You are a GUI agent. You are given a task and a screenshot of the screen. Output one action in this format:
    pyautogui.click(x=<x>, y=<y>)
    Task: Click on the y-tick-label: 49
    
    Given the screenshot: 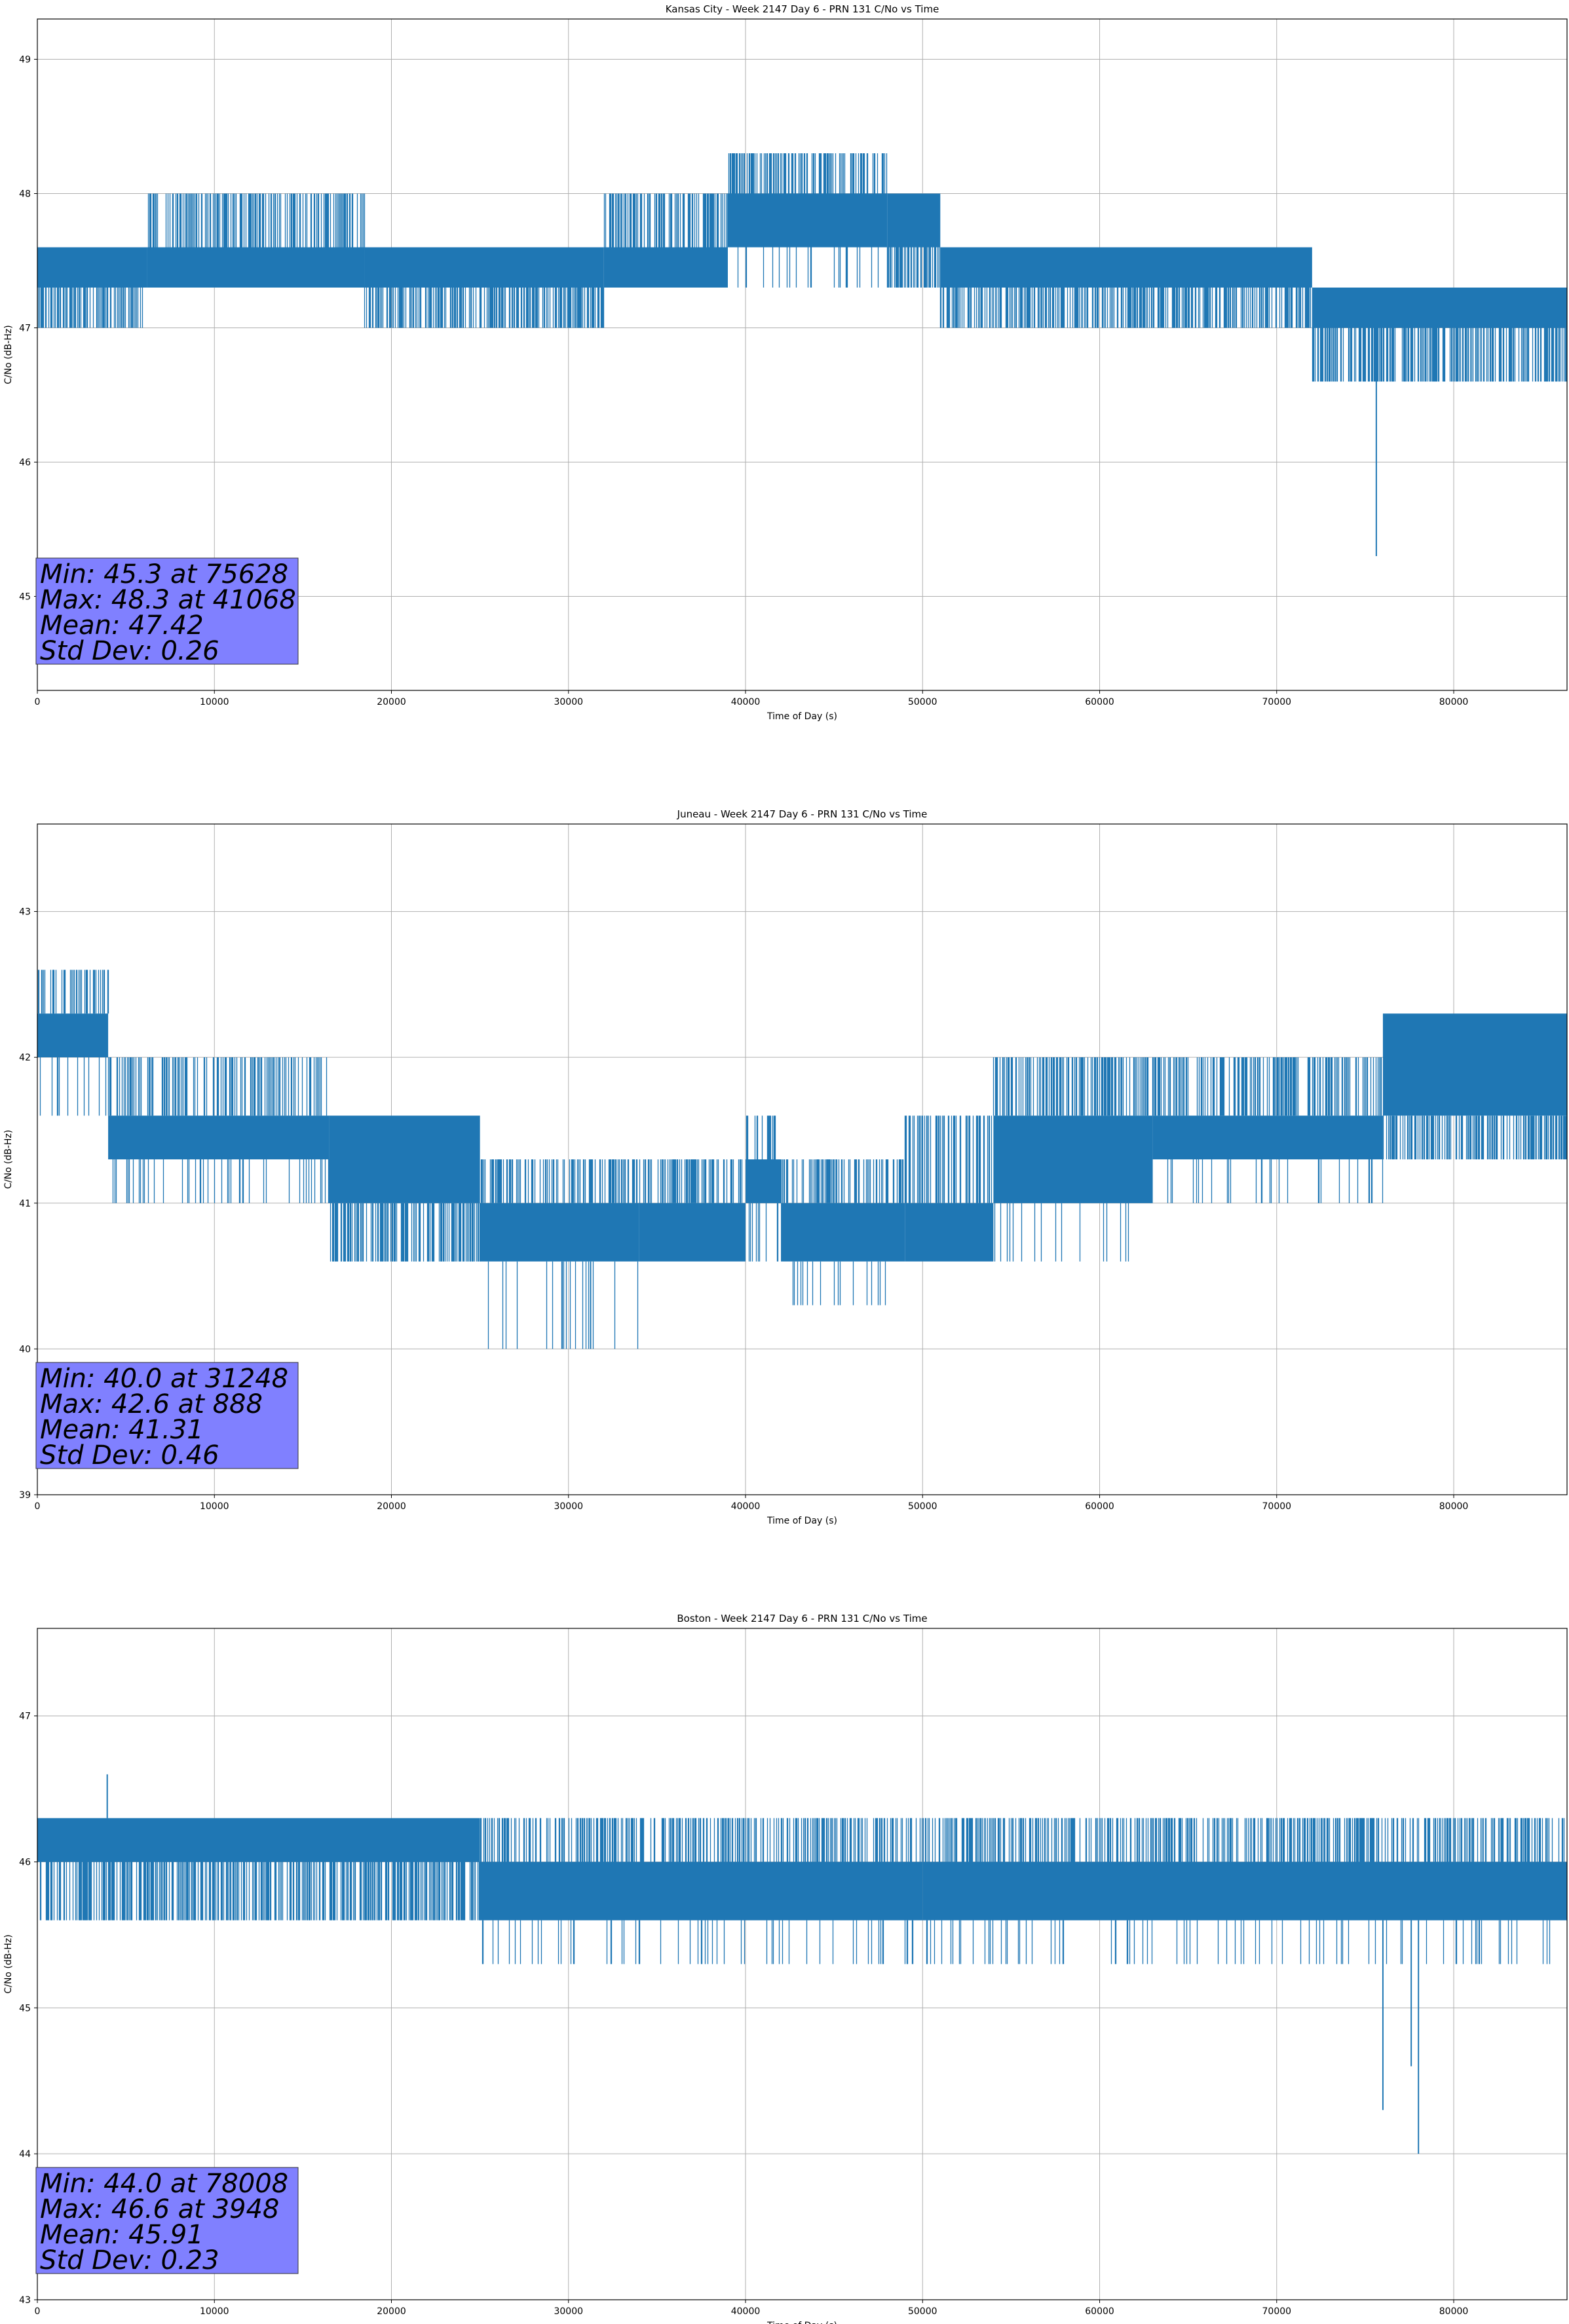 What is the action you would take?
    pyautogui.click(x=25, y=60)
    